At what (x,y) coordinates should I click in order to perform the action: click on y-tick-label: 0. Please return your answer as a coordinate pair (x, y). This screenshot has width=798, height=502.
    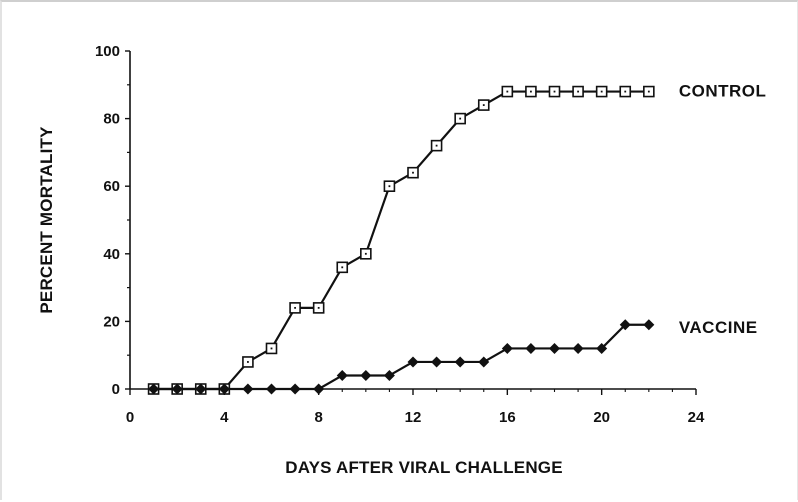
    Looking at the image, I should click on (116, 389).